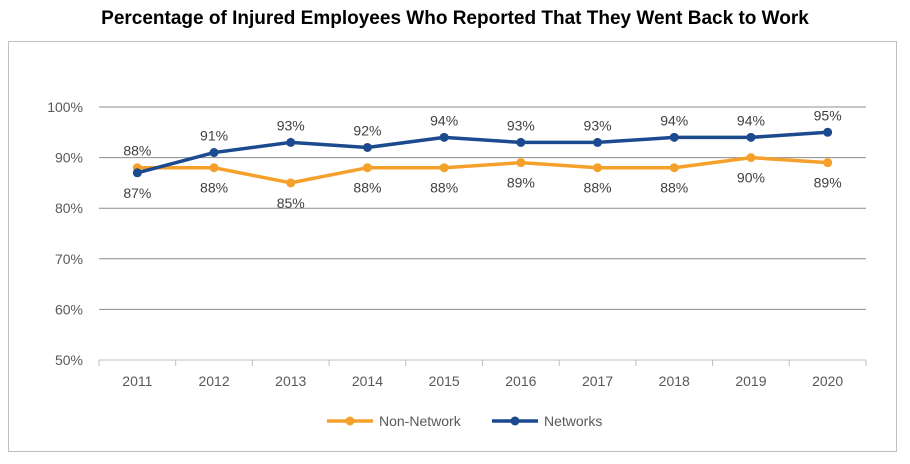 This screenshot has width=910, height=464. Describe the element at coordinates (69, 158) in the screenshot. I see `y-tick-label: 90%` at that location.